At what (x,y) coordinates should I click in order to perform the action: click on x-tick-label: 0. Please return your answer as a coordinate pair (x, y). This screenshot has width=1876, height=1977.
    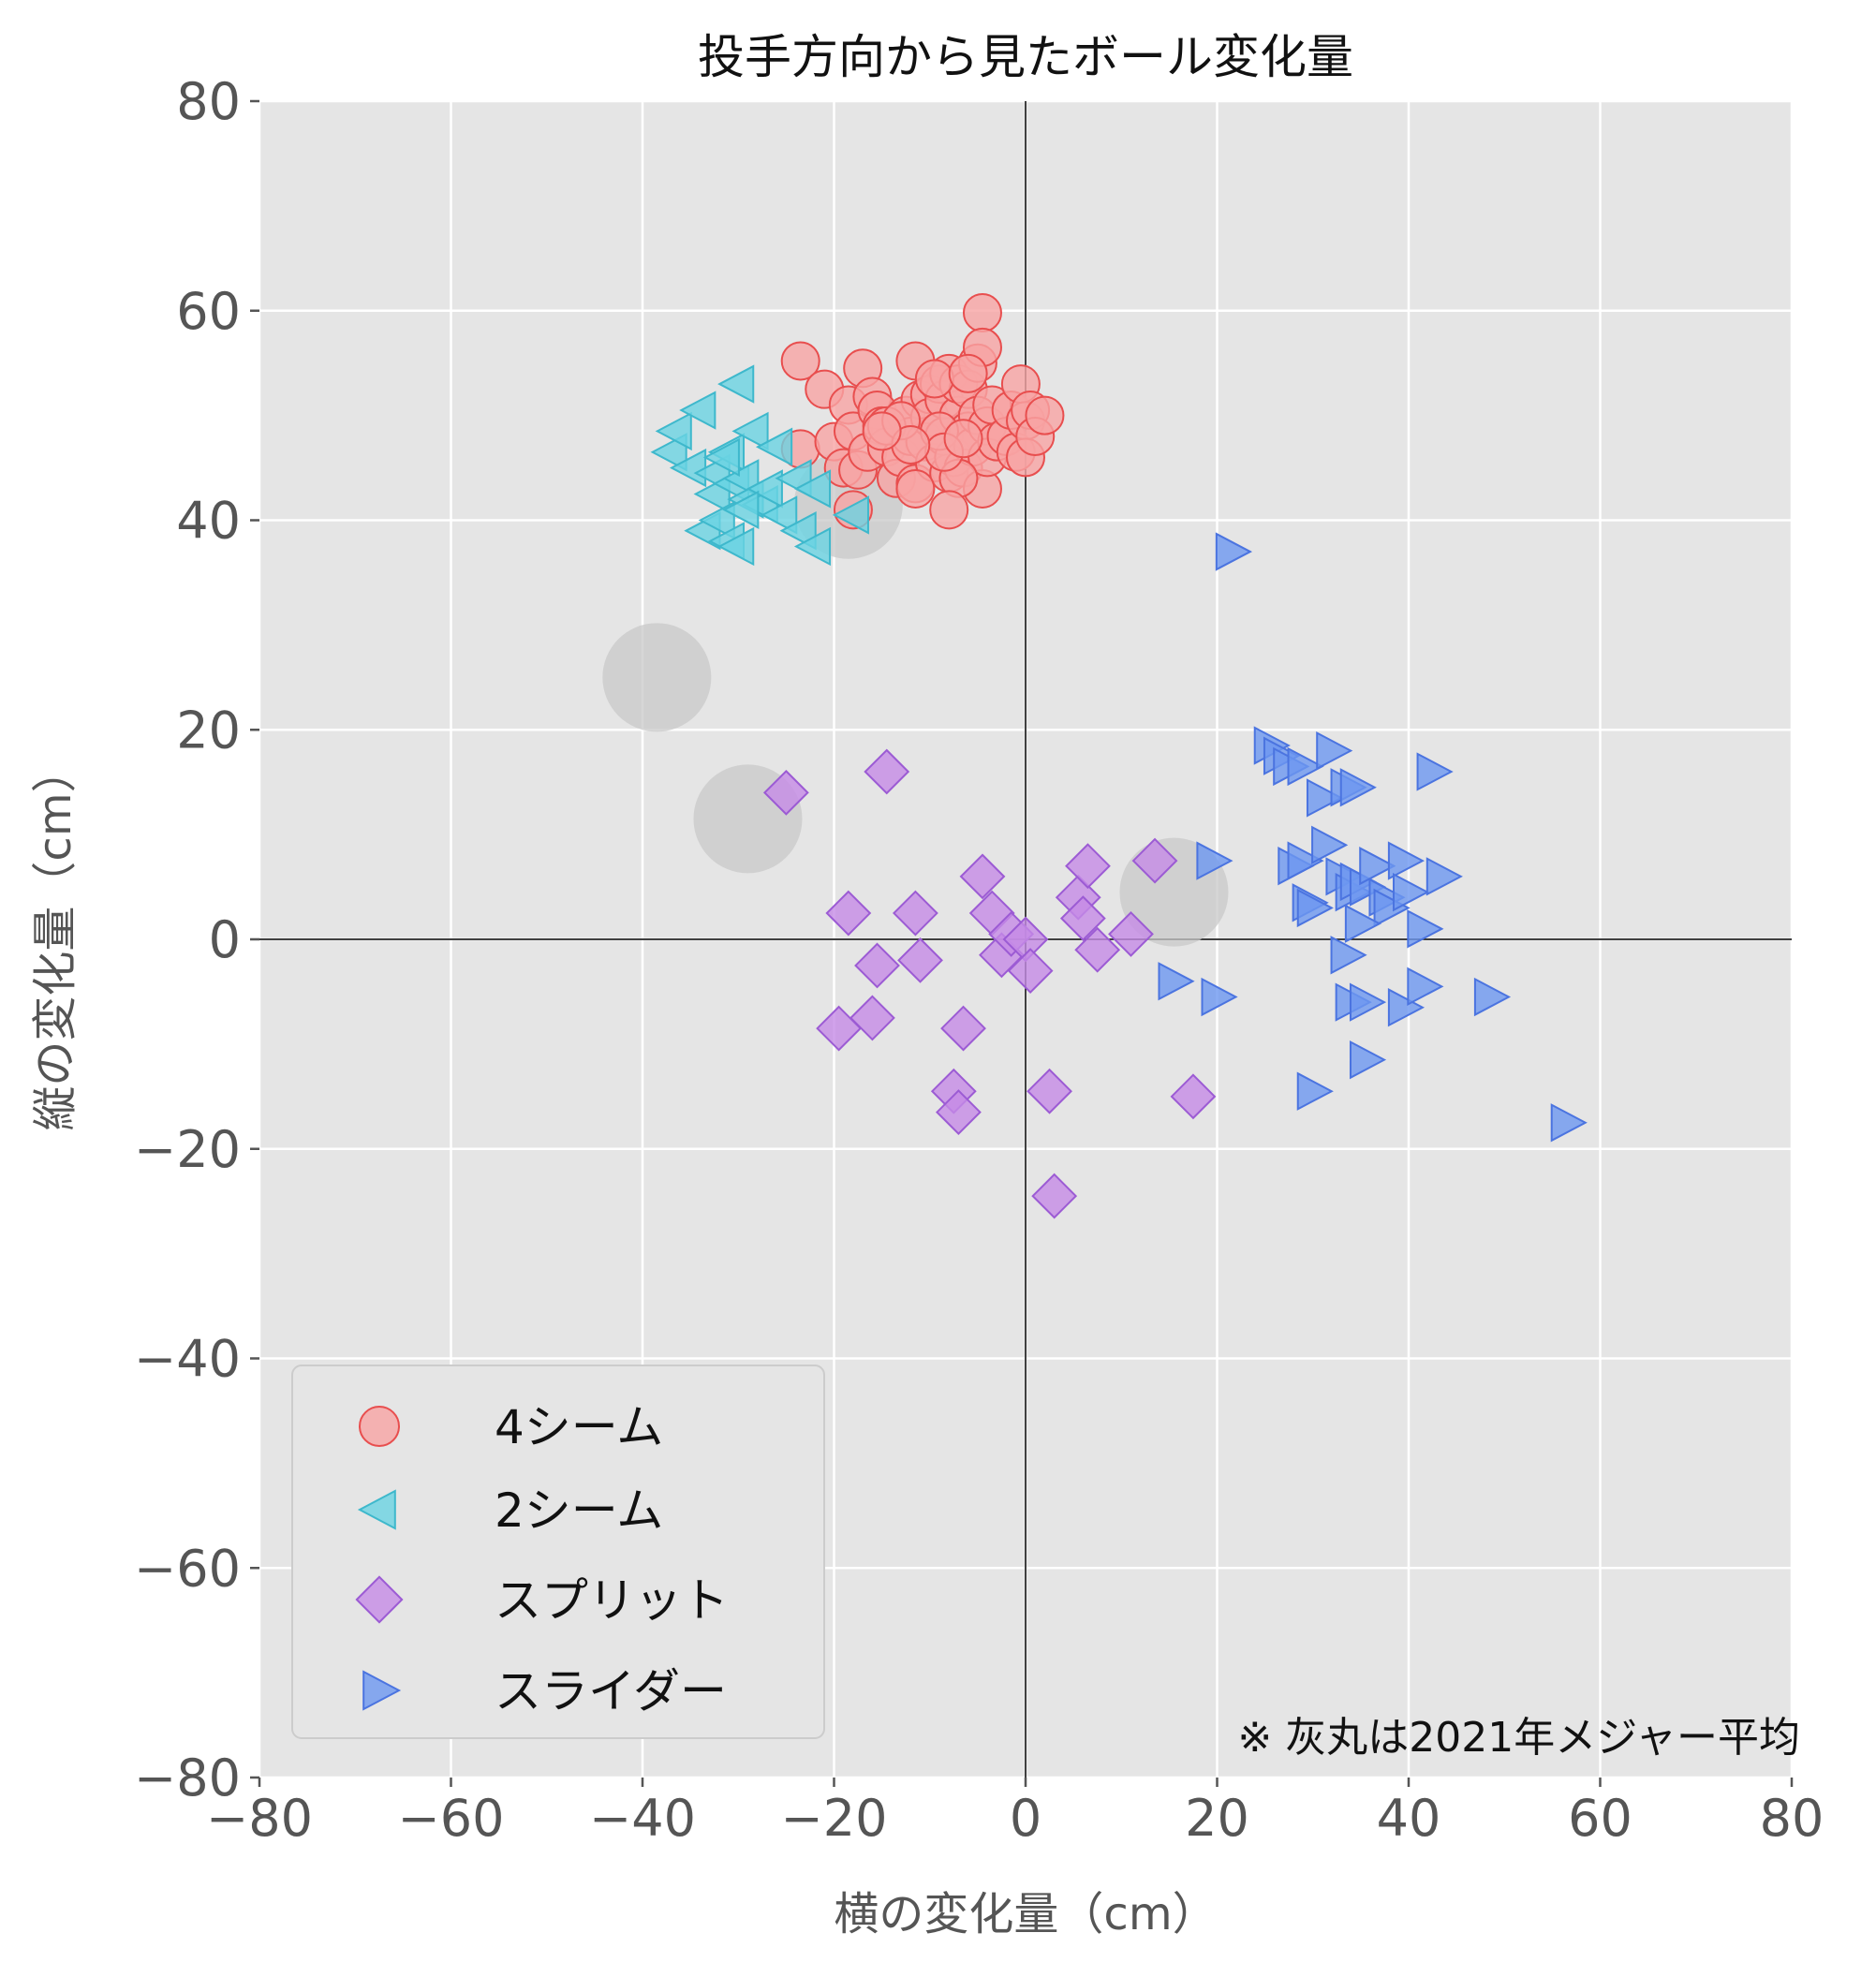
    Looking at the image, I should click on (1025, 1818).